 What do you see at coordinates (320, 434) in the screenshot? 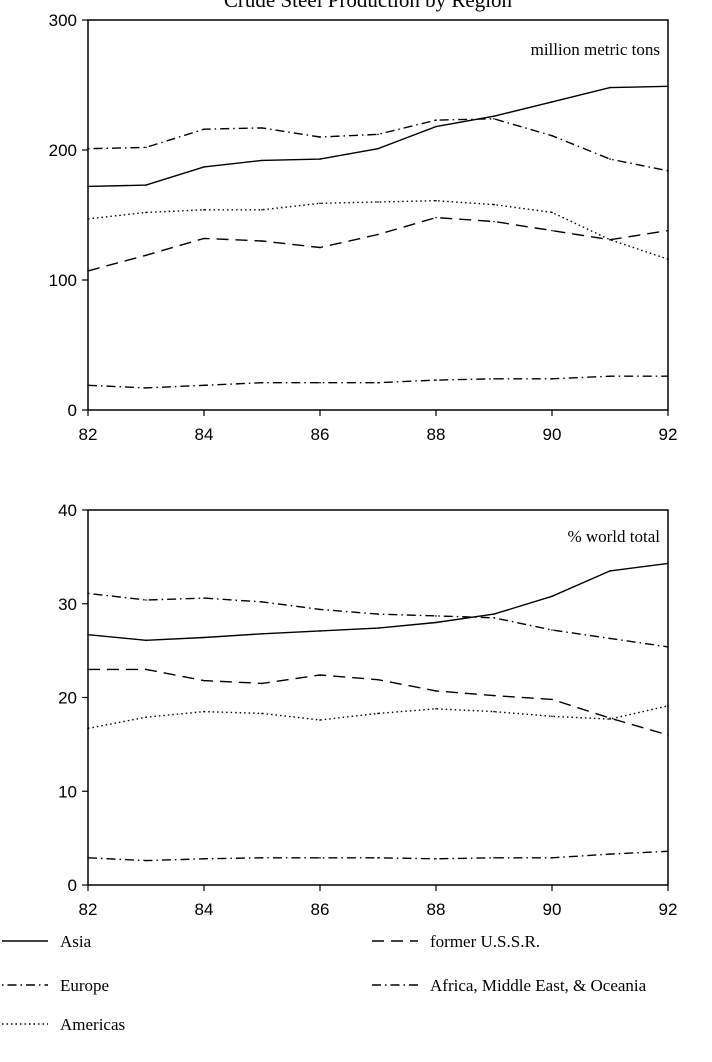
I see `x-tick-label: 86` at bounding box center [320, 434].